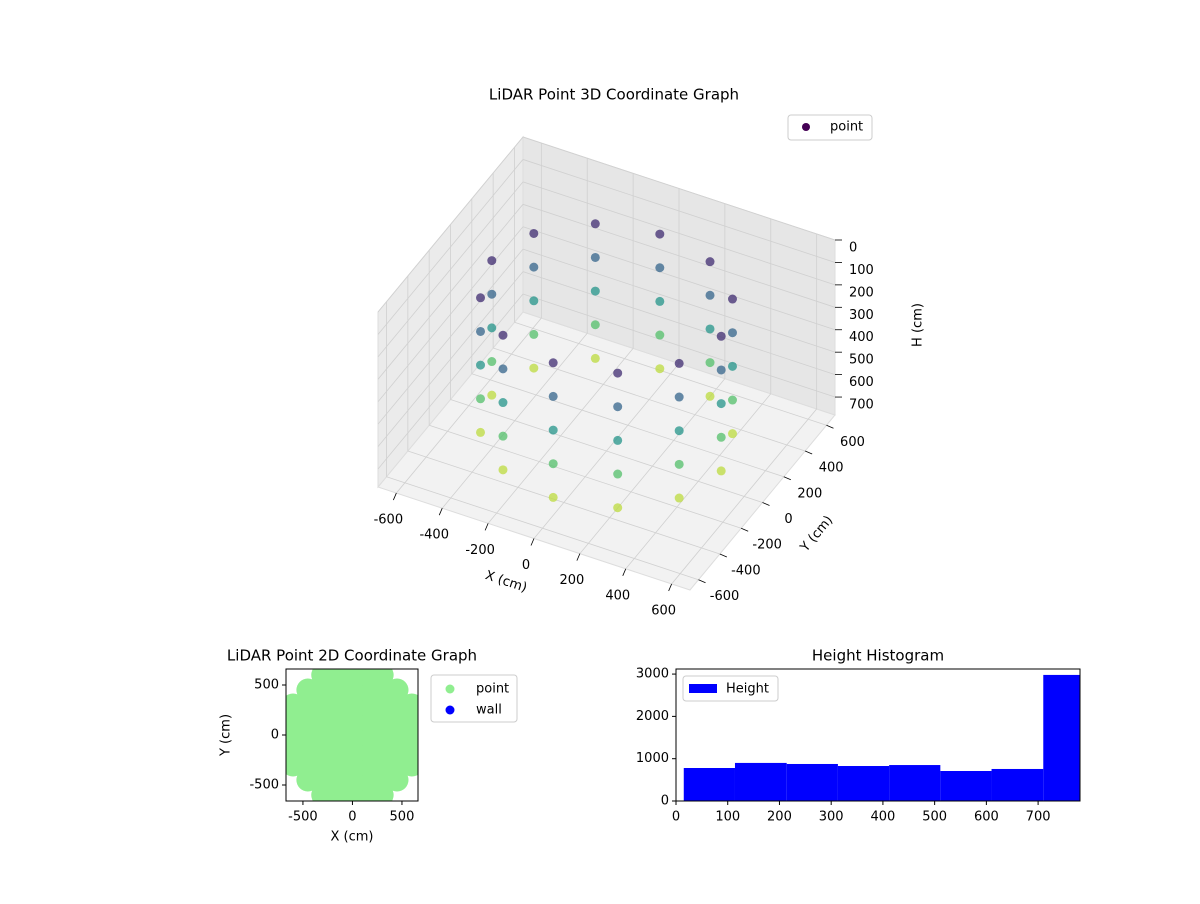 The image size is (1200, 904). Describe the element at coordinates (352, 735) in the screenshot. I see `points` at that location.